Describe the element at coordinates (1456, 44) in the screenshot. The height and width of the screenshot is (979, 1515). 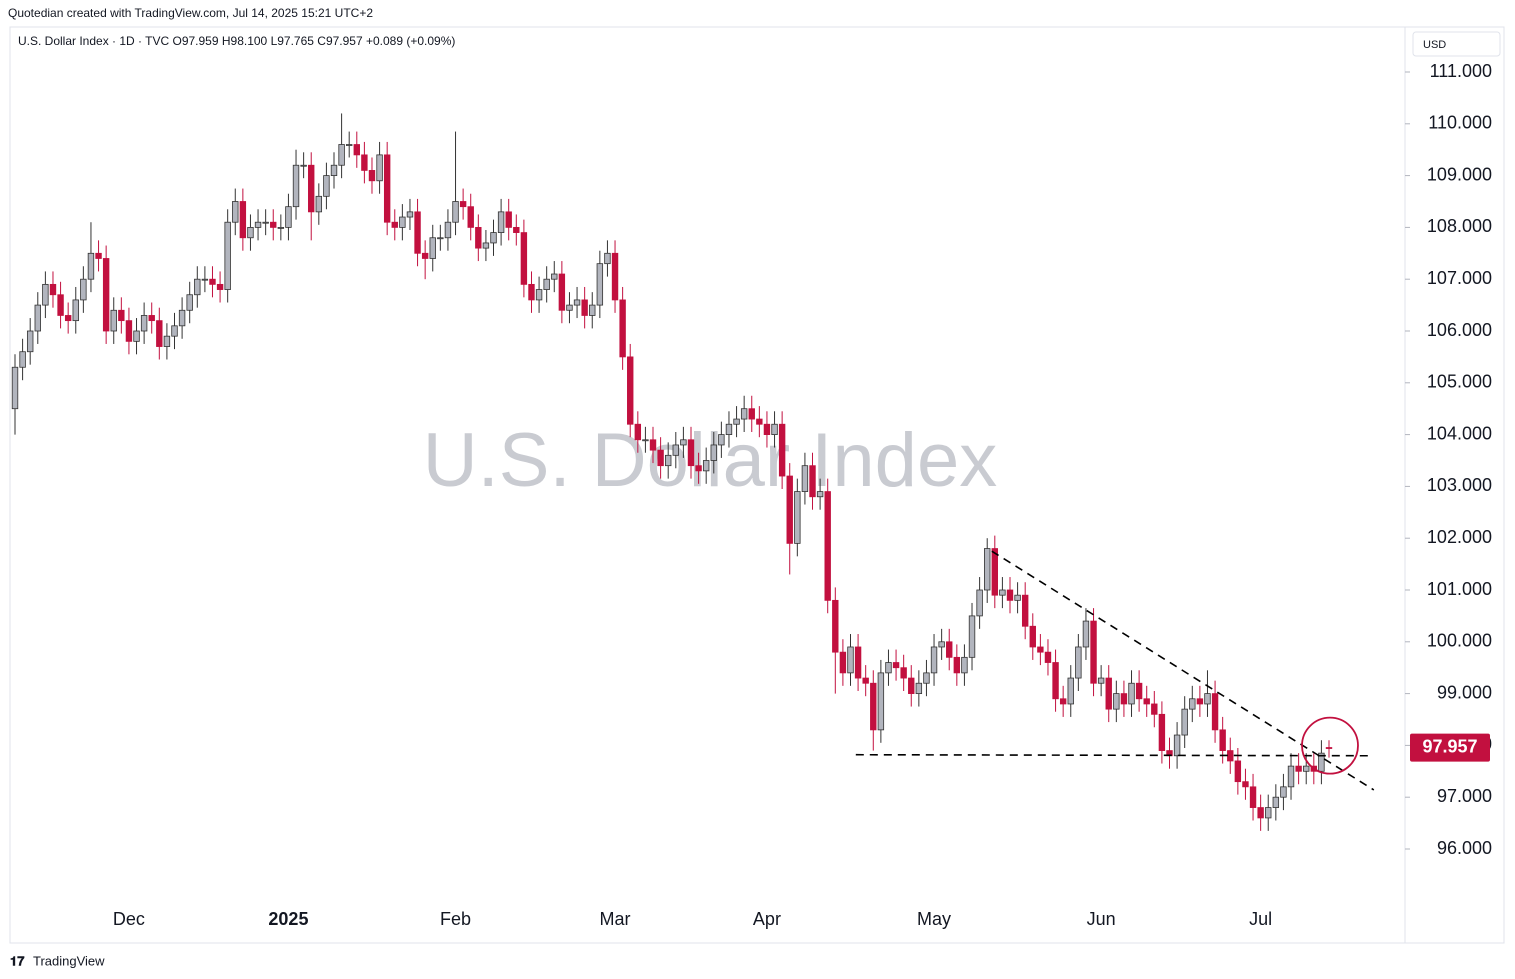
I see `currency-box` at that location.